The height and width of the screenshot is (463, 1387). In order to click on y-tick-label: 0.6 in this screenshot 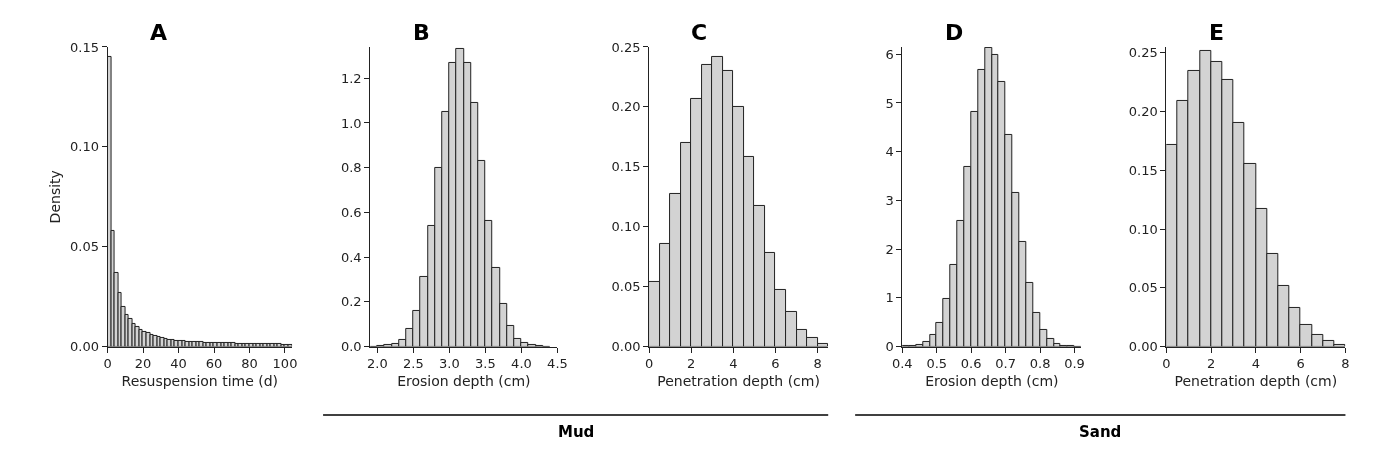, I will do `click(351, 212)`.